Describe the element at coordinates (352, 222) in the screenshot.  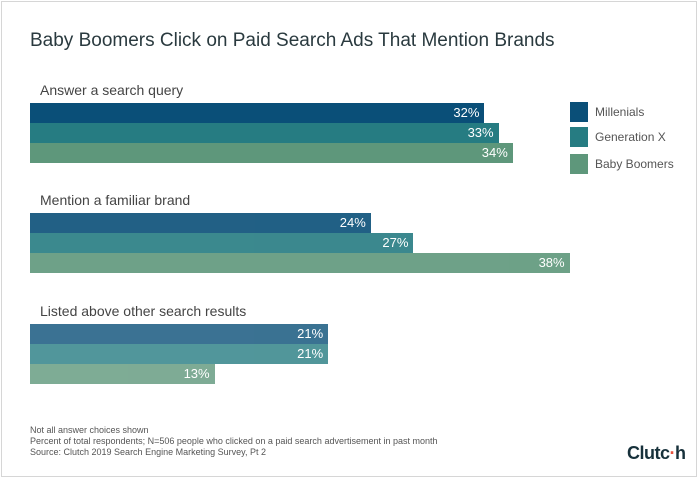
I see `data-label: 24%` at that location.